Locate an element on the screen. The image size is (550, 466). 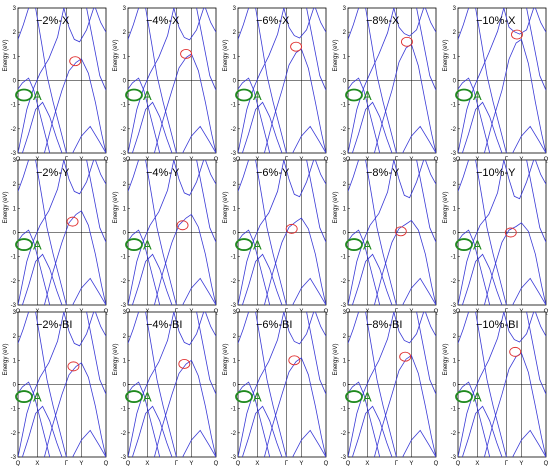
x-tick-label: Γ is located at coordinates (287, 463).